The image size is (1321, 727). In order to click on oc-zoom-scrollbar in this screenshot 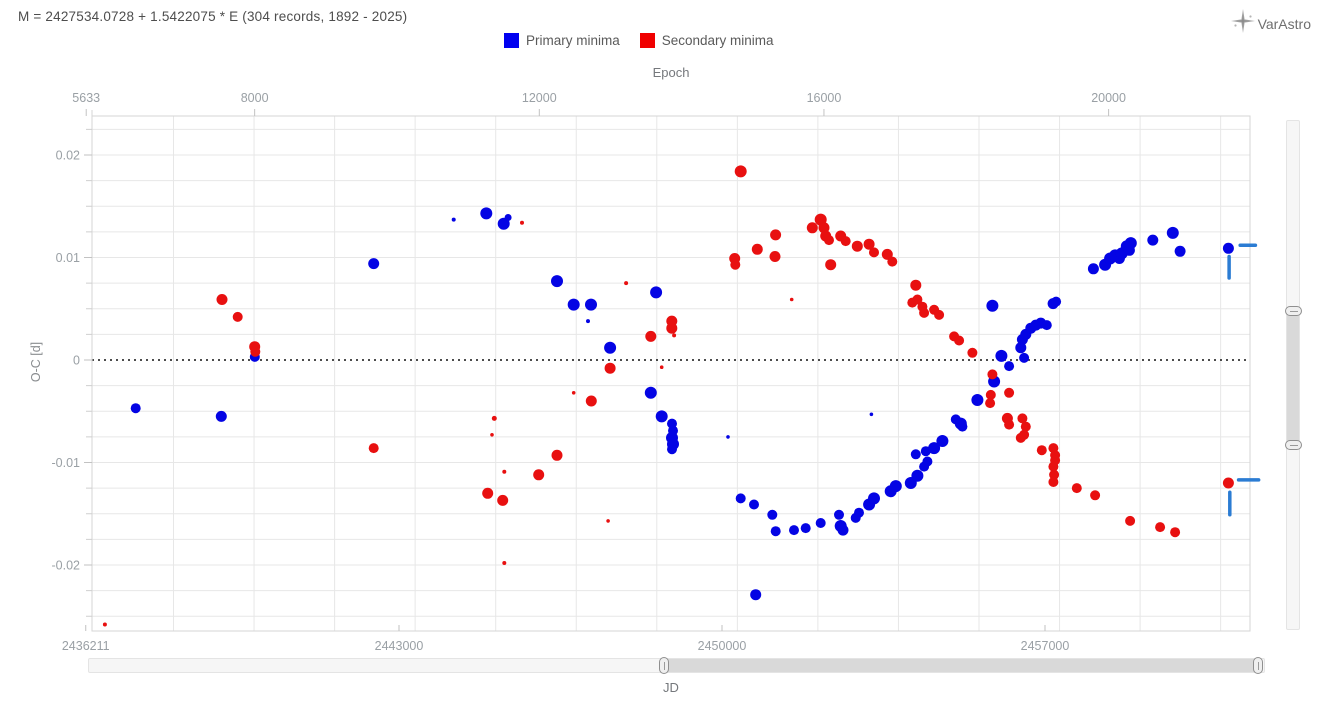, I will do `click(1293, 375)`.